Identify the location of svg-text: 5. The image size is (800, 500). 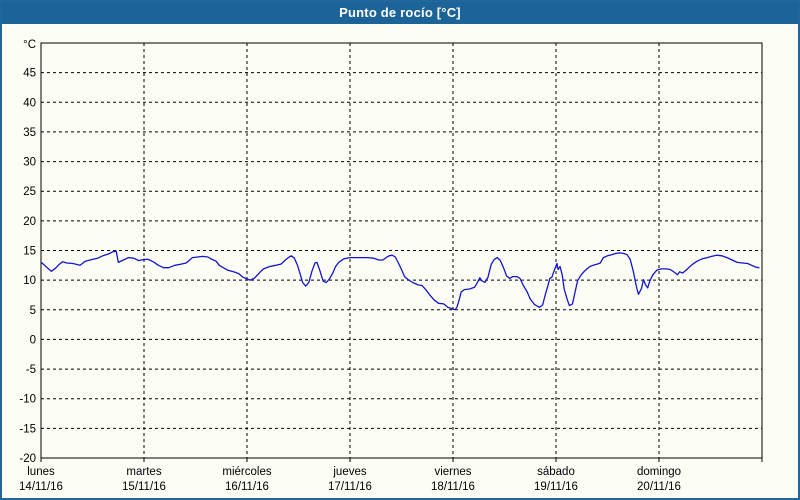
(33, 311).